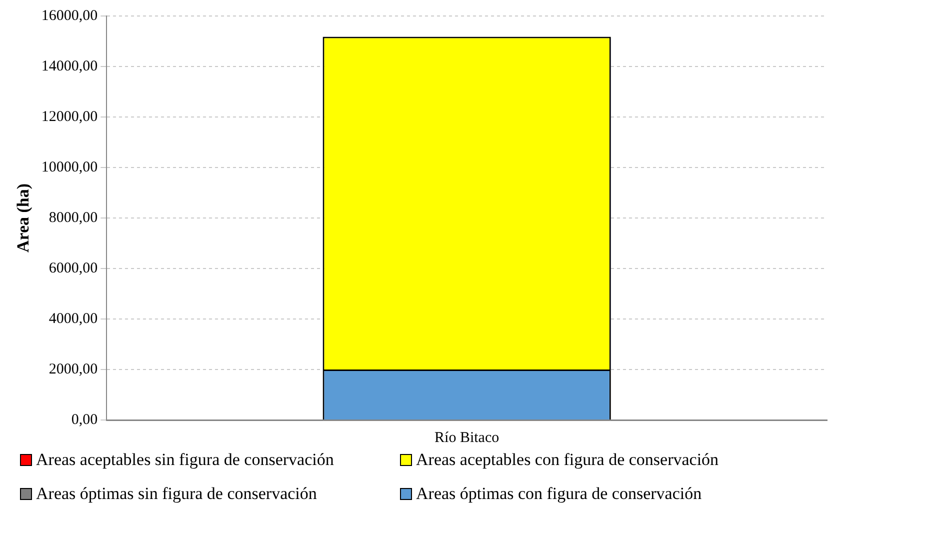 The width and height of the screenshot is (937, 541). I want to click on legend-label: Areas aceptables sin figura de conservación, so click(185, 460).